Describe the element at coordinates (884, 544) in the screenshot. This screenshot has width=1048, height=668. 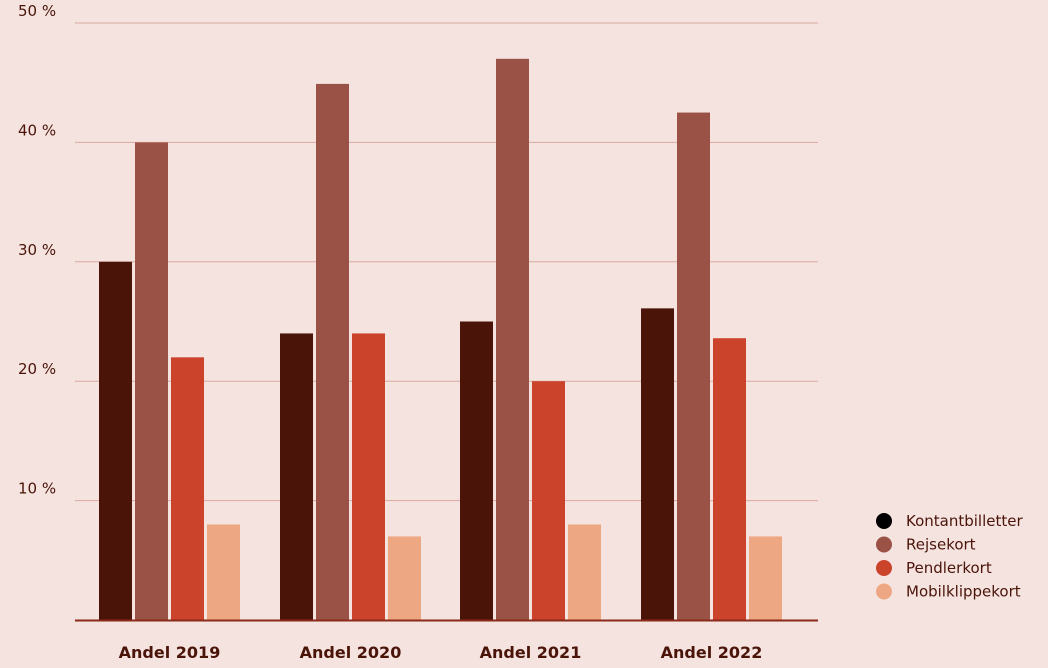
I see `legend-swatch-rejsekort` at that location.